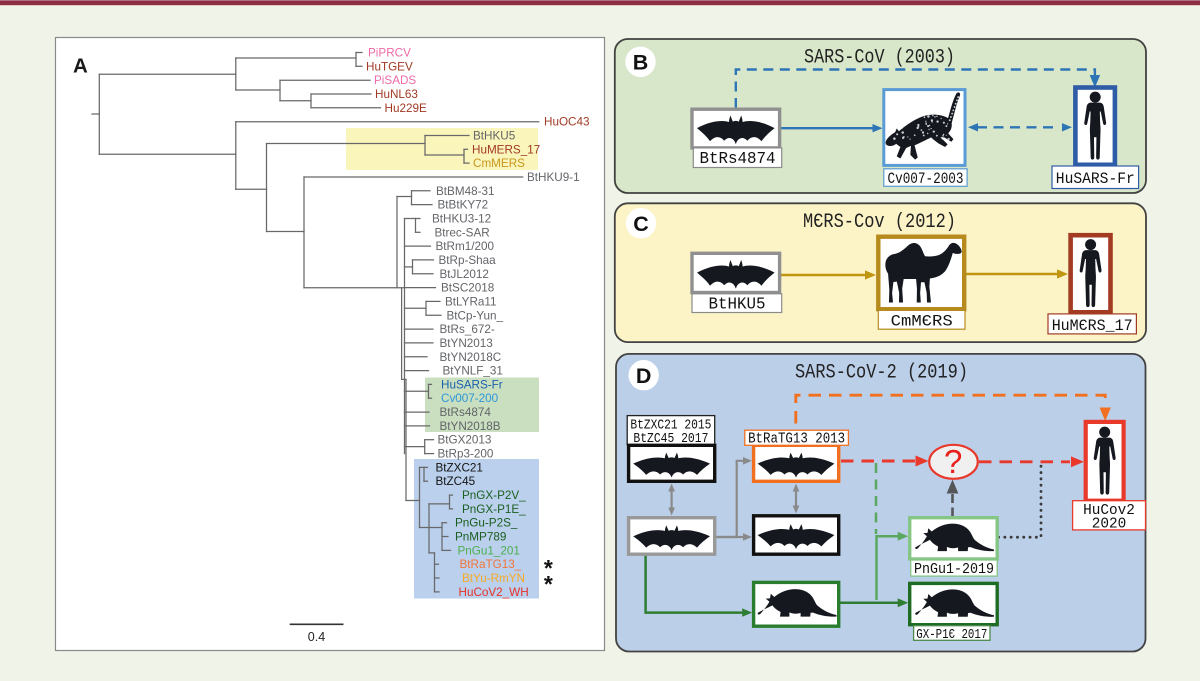 The image size is (1200, 681). I want to click on svg-text: BtBtKY72, so click(463, 205).